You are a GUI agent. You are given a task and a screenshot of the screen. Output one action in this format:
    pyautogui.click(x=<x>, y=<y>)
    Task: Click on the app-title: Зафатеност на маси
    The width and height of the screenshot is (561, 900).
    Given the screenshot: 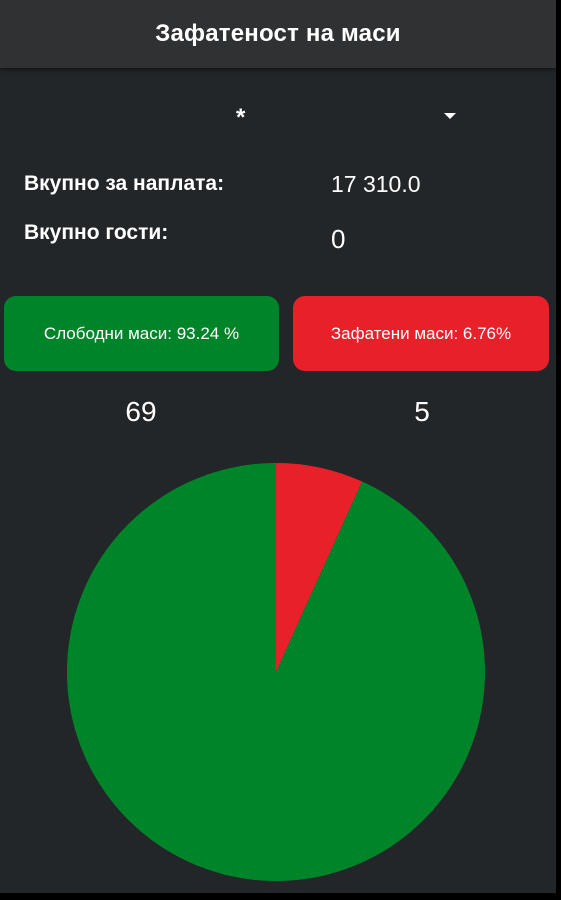 What is the action you would take?
    pyautogui.click(x=278, y=33)
    